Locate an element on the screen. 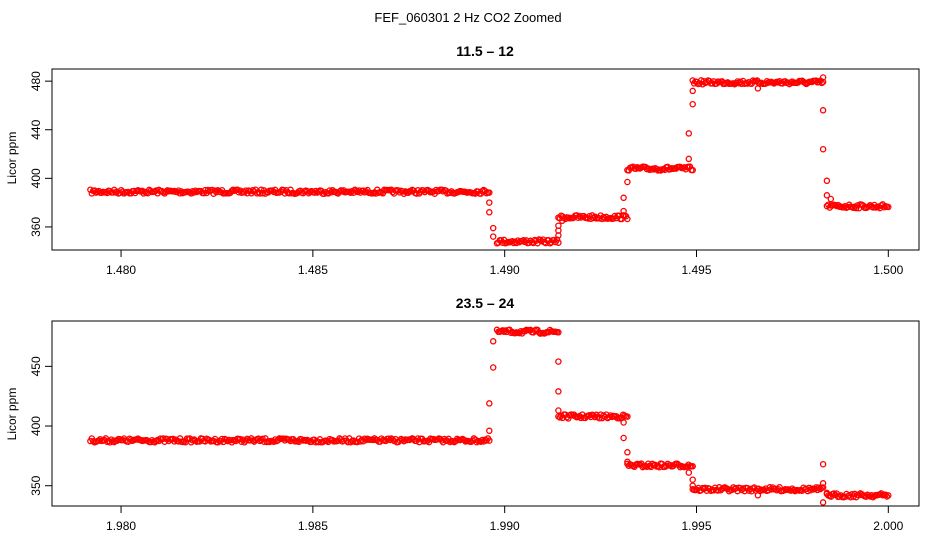  y-axis: 360 400 440 480 is located at coordinates (41, 154).